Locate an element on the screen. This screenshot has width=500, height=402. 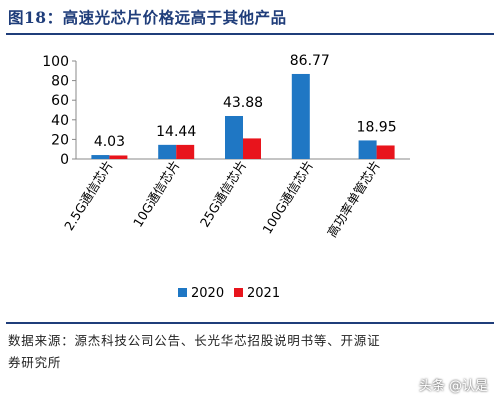
figure-title: 图18：高速光芯片价格远高于其他产品 is located at coordinates (147, 17).